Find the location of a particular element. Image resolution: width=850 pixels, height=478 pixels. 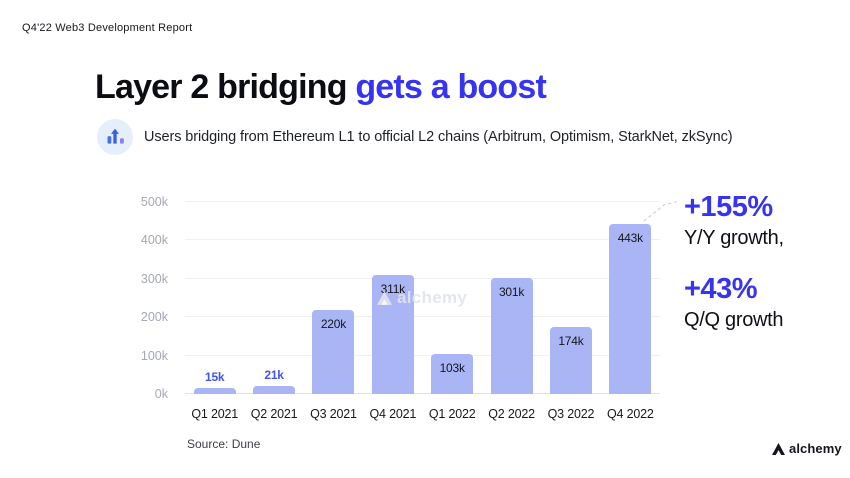

bar-value-label: 311k is located at coordinates (393, 288).